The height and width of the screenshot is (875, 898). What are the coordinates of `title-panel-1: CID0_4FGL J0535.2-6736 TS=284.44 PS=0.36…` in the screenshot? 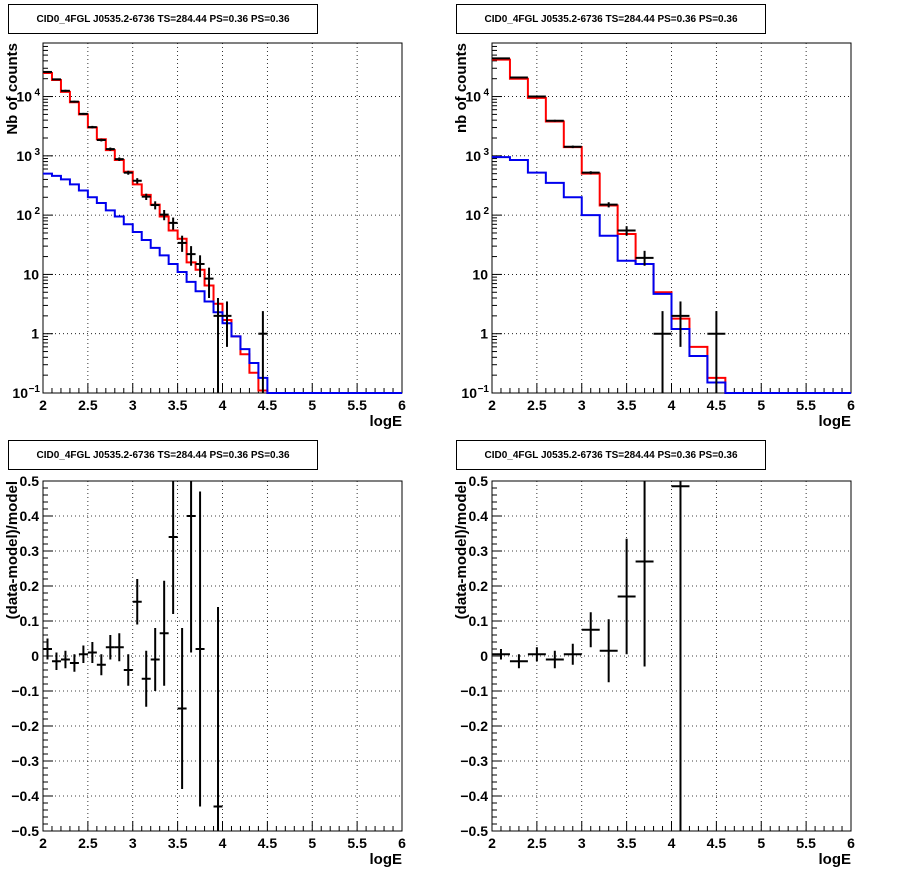 It's located at (163, 19).